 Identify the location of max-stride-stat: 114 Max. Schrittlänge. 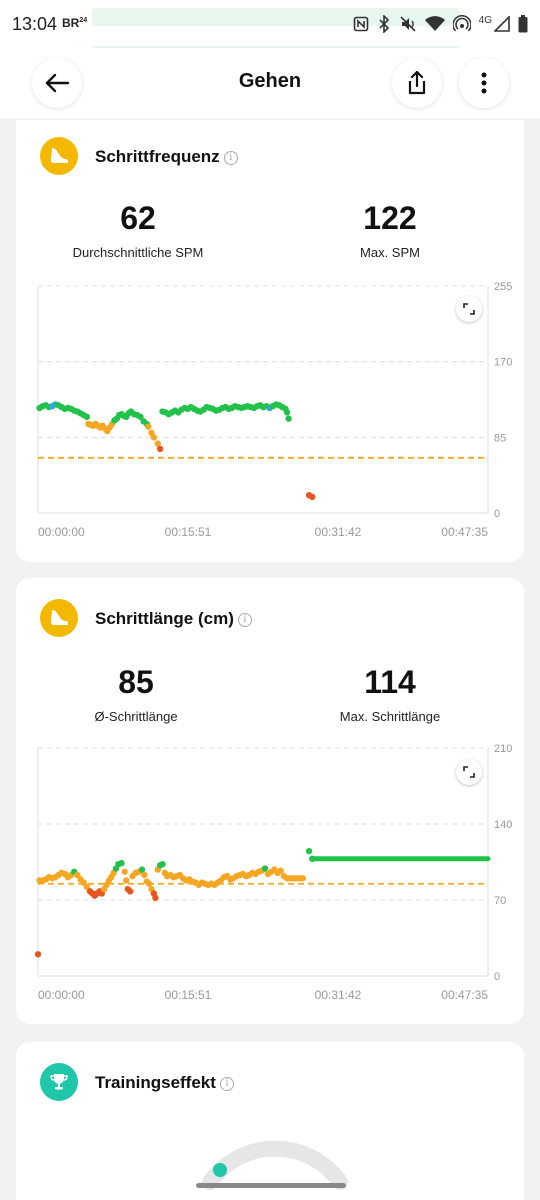
(390, 694).